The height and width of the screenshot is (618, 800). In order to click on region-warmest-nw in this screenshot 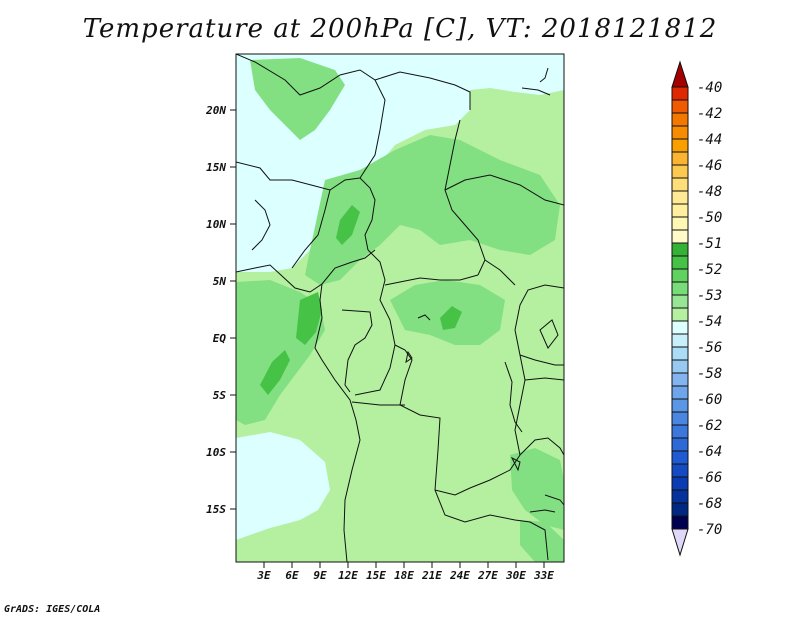, I will do `click(348, 225)`.